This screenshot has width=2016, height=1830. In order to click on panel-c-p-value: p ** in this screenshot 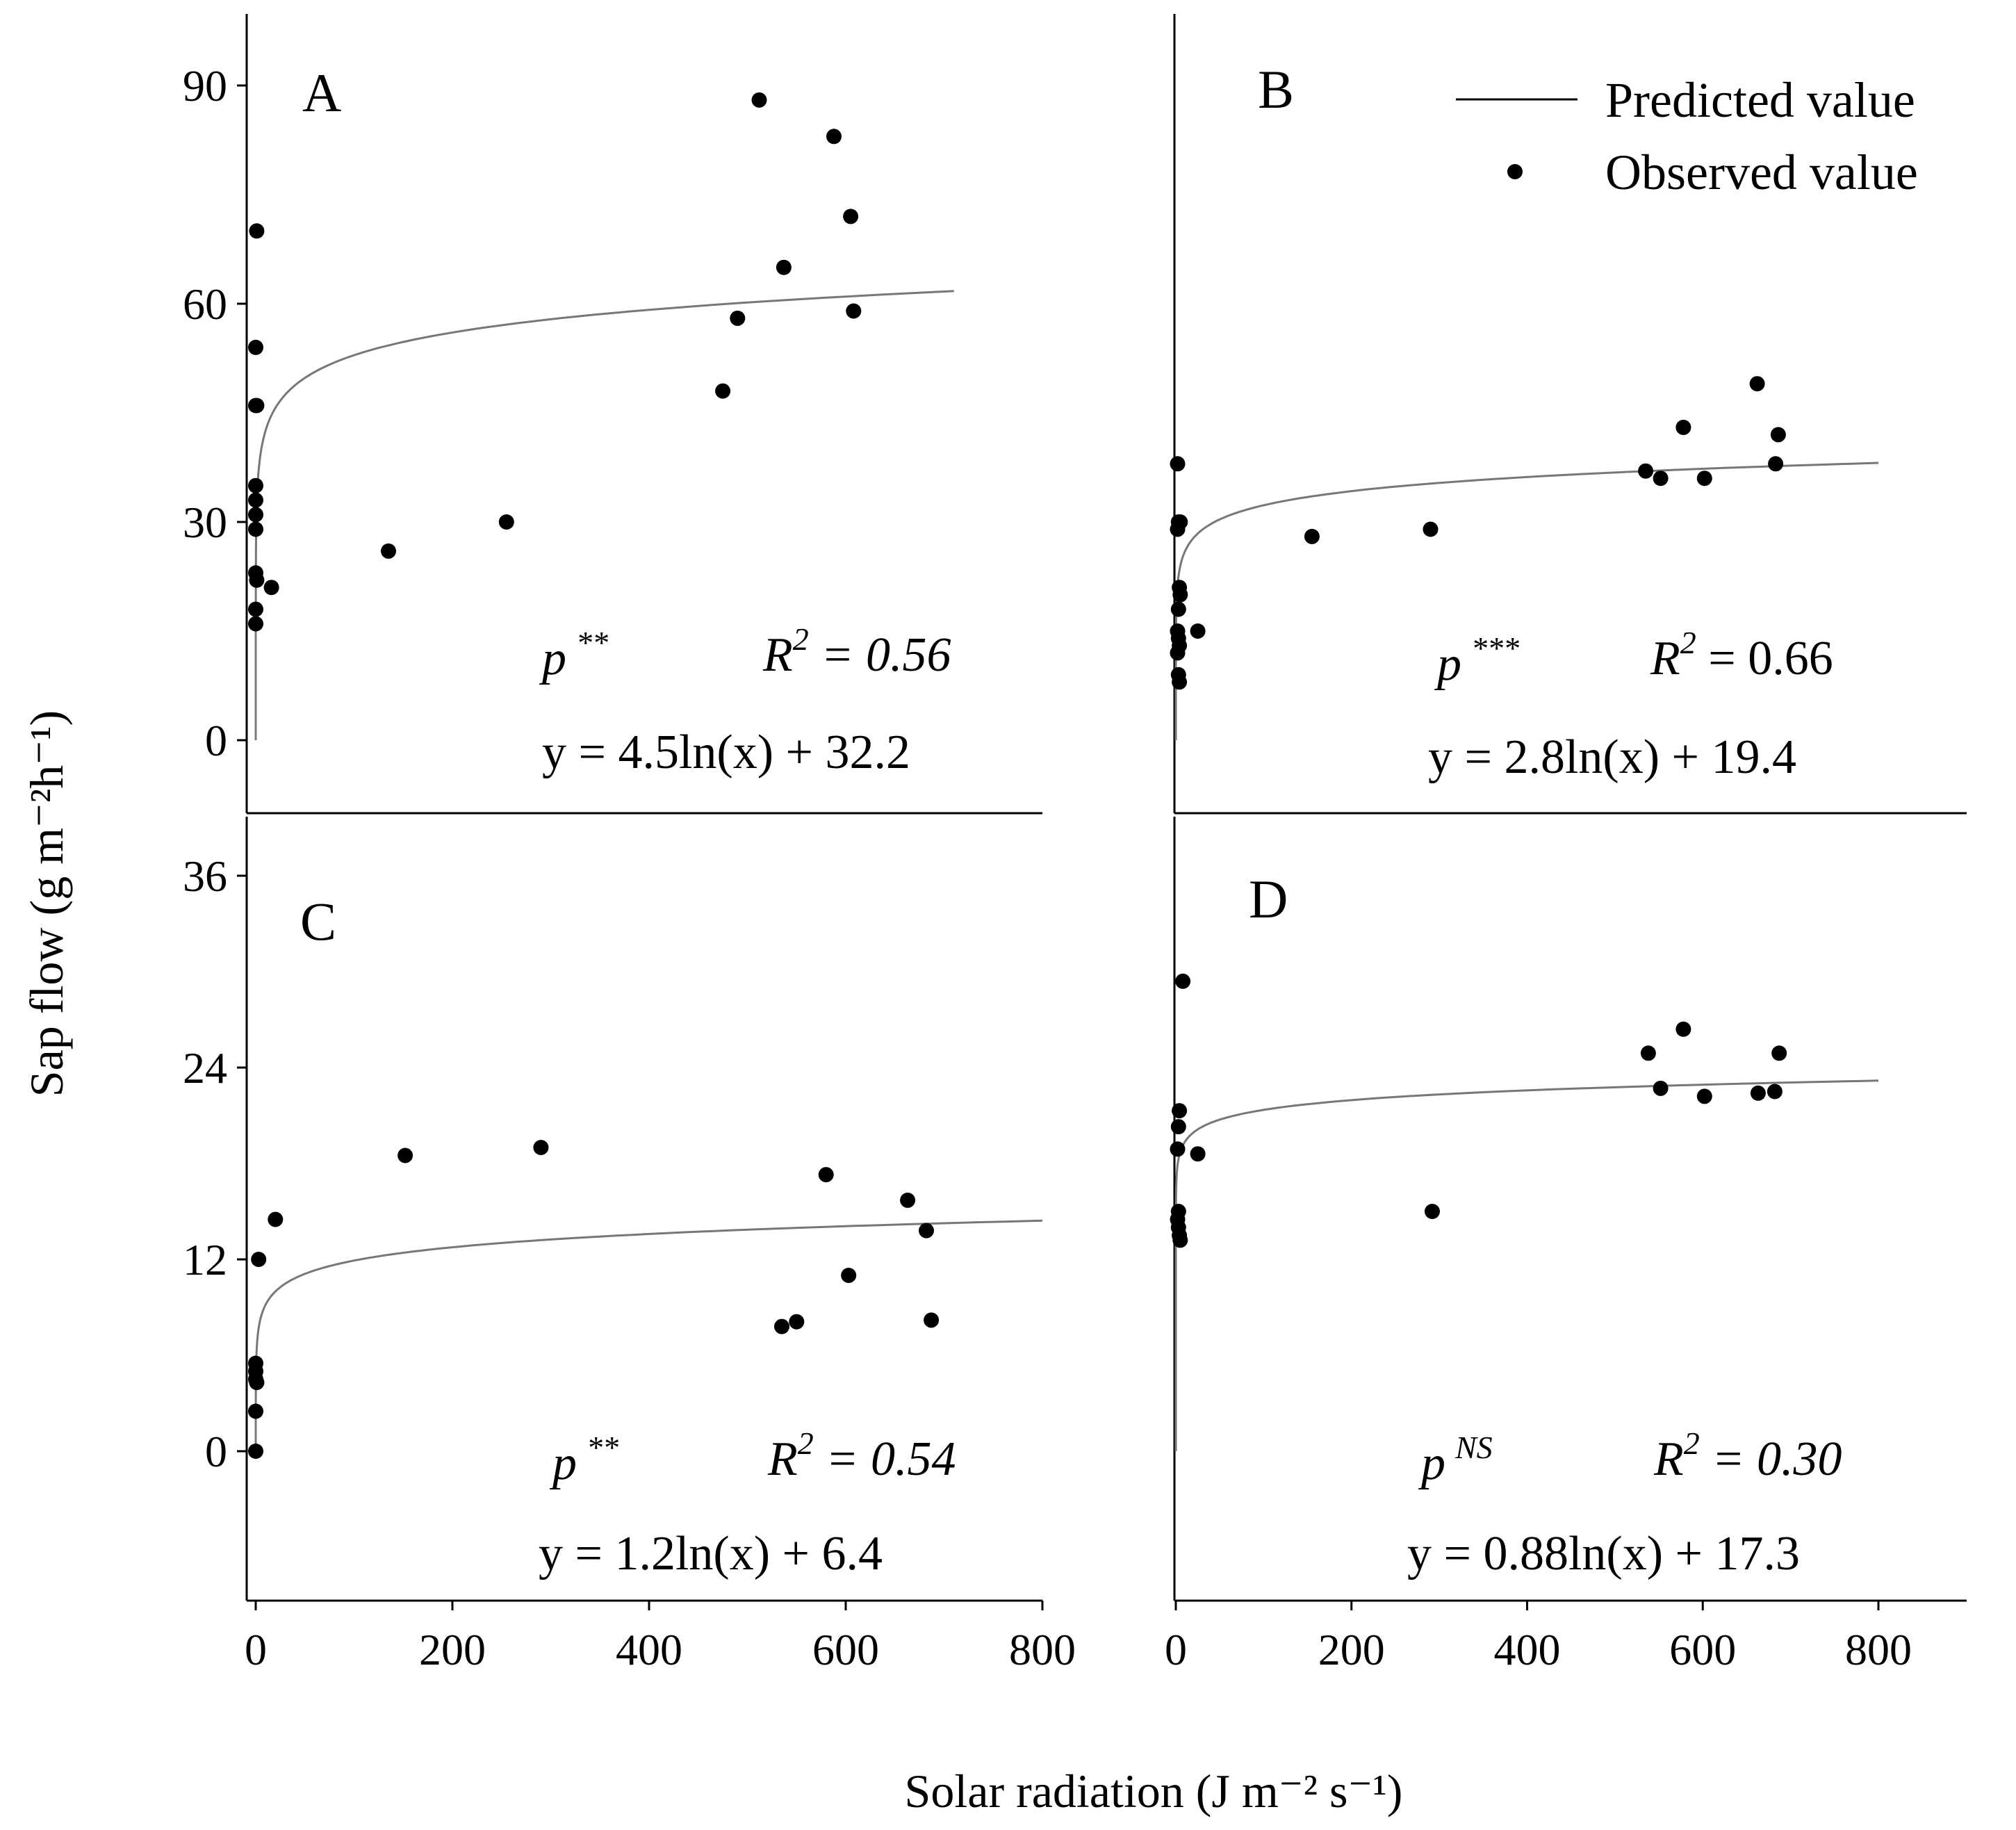, I will do `click(584, 1460)`.